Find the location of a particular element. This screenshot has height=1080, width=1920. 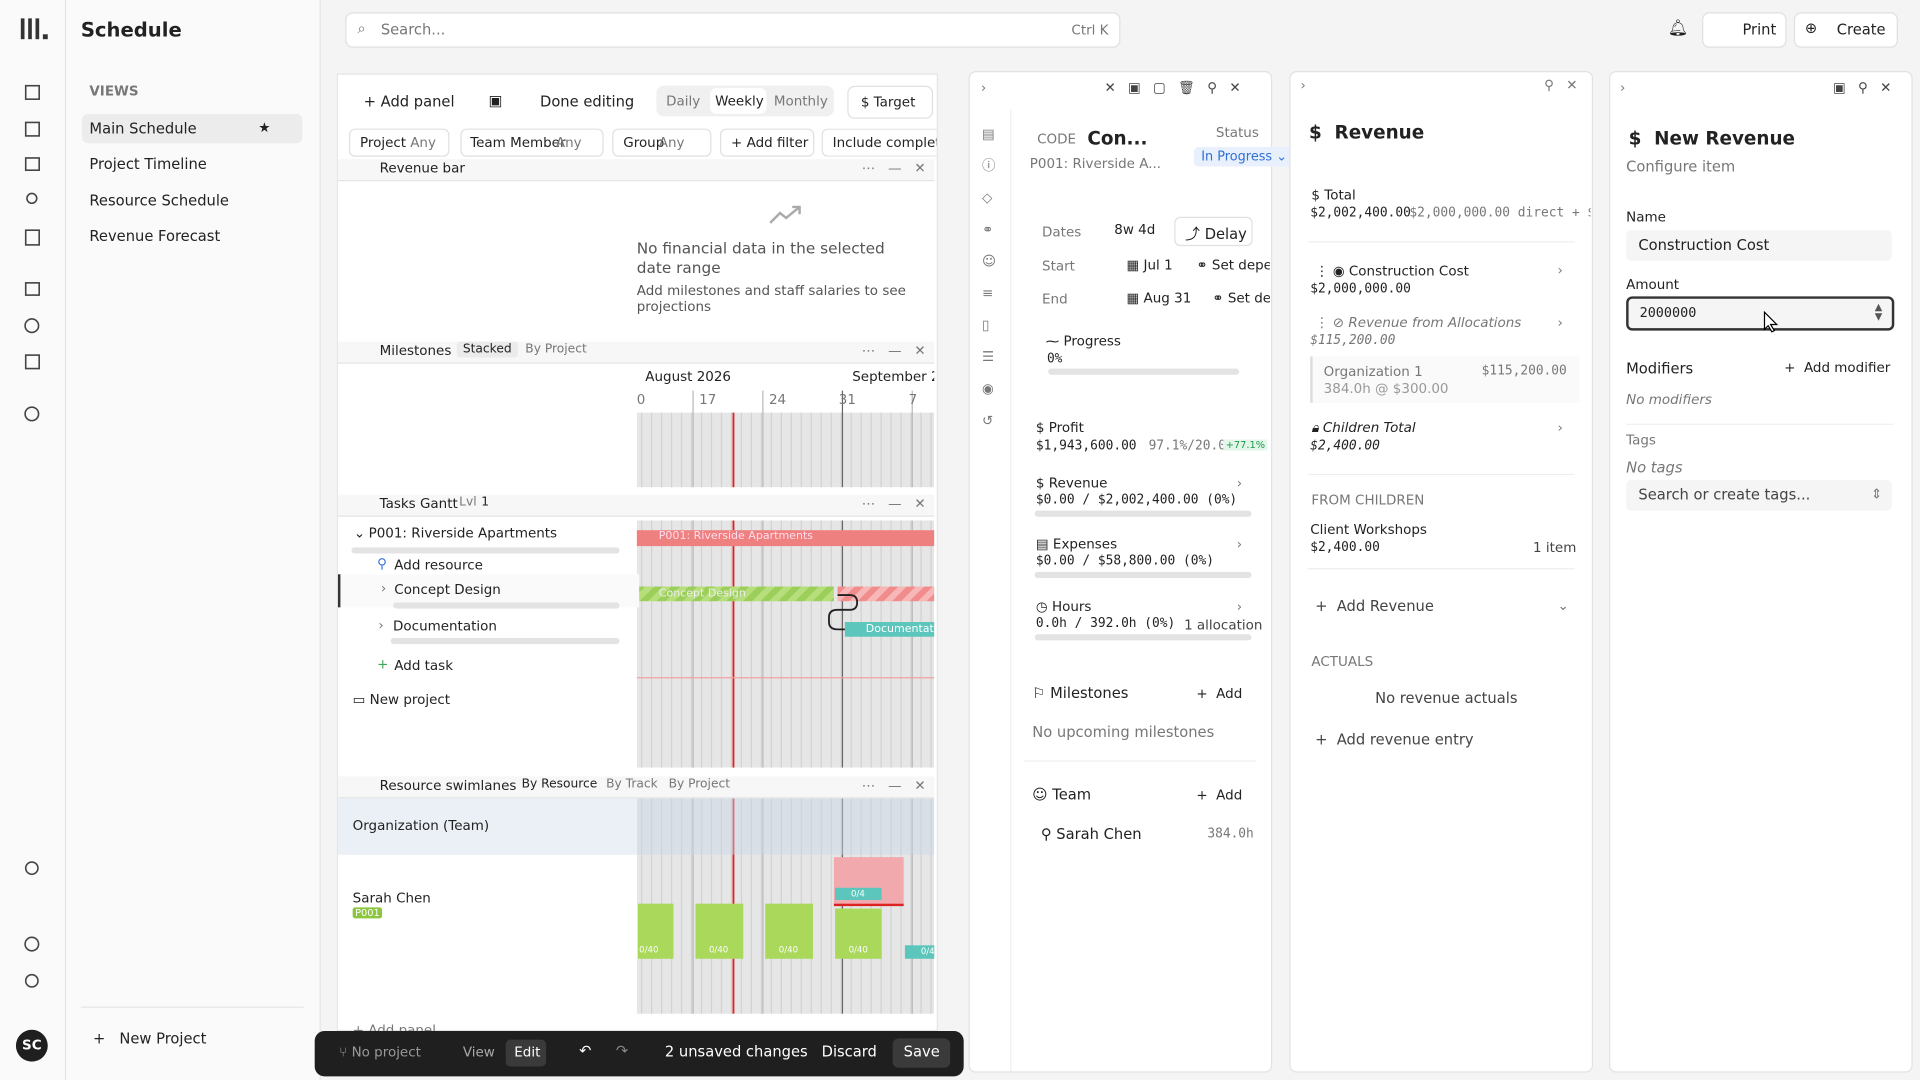

add-modifier: + Add modifier is located at coordinates (1837, 368).